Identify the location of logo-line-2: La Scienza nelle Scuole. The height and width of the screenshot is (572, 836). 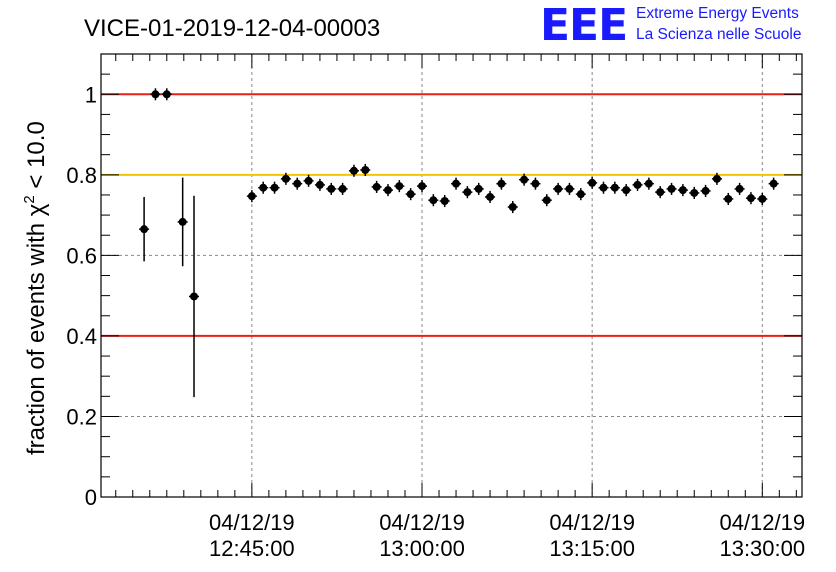
(718, 34).